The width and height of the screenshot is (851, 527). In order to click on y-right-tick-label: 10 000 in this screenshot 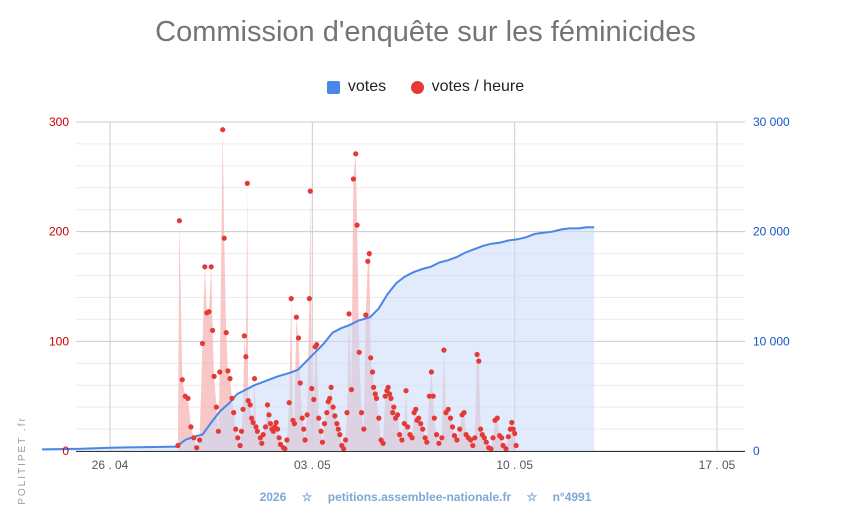, I will do `click(771, 341)`.